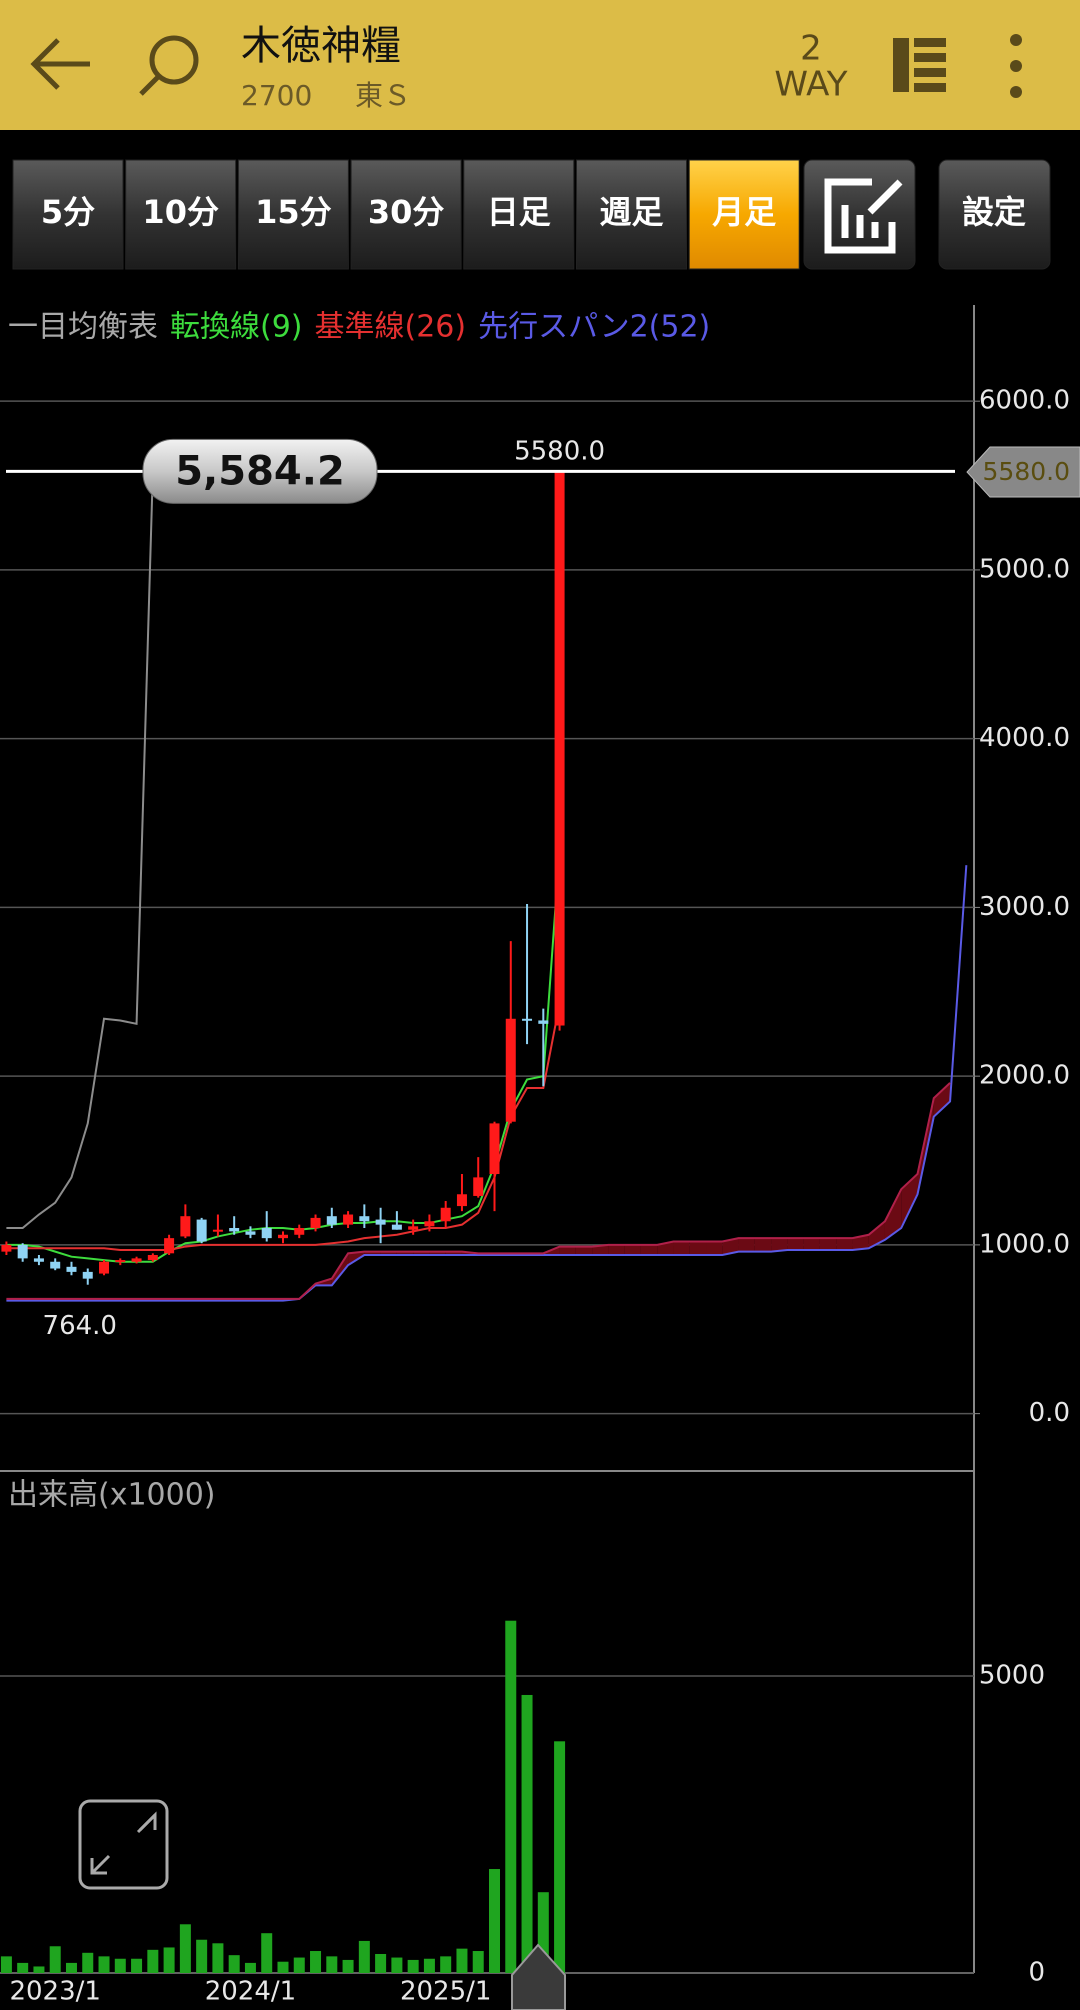  What do you see at coordinates (80, 1326) in the screenshot?
I see `low-label: 764.0` at bounding box center [80, 1326].